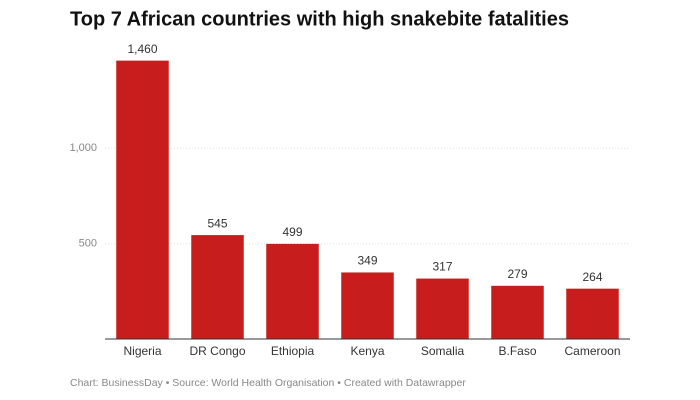  I want to click on value-label: 1,460, so click(142, 49).